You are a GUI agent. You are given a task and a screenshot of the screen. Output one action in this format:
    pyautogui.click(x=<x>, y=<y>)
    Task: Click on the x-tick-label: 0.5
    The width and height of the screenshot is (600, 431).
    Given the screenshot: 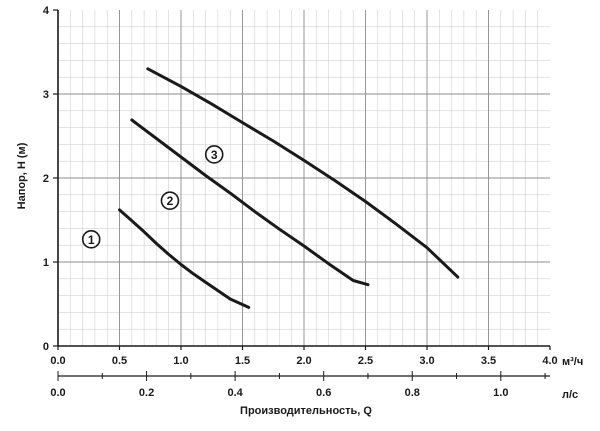 What is the action you would take?
    pyautogui.click(x=119, y=361)
    